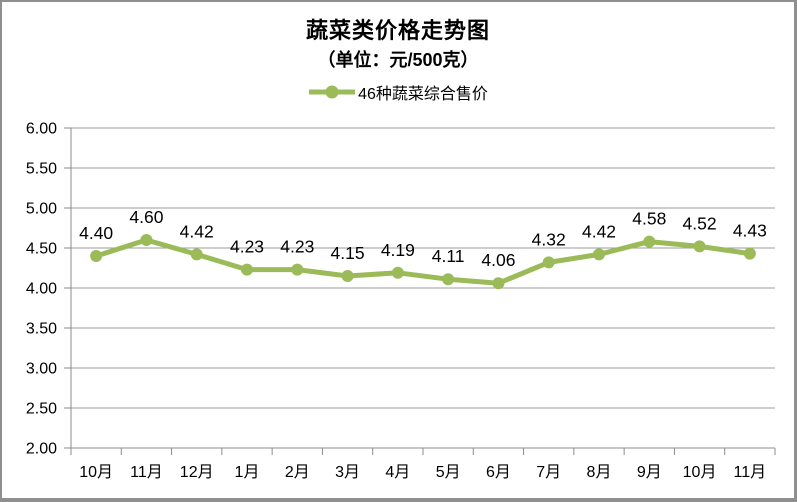  I want to click on y-axis-label: 5.00, so click(41, 209).